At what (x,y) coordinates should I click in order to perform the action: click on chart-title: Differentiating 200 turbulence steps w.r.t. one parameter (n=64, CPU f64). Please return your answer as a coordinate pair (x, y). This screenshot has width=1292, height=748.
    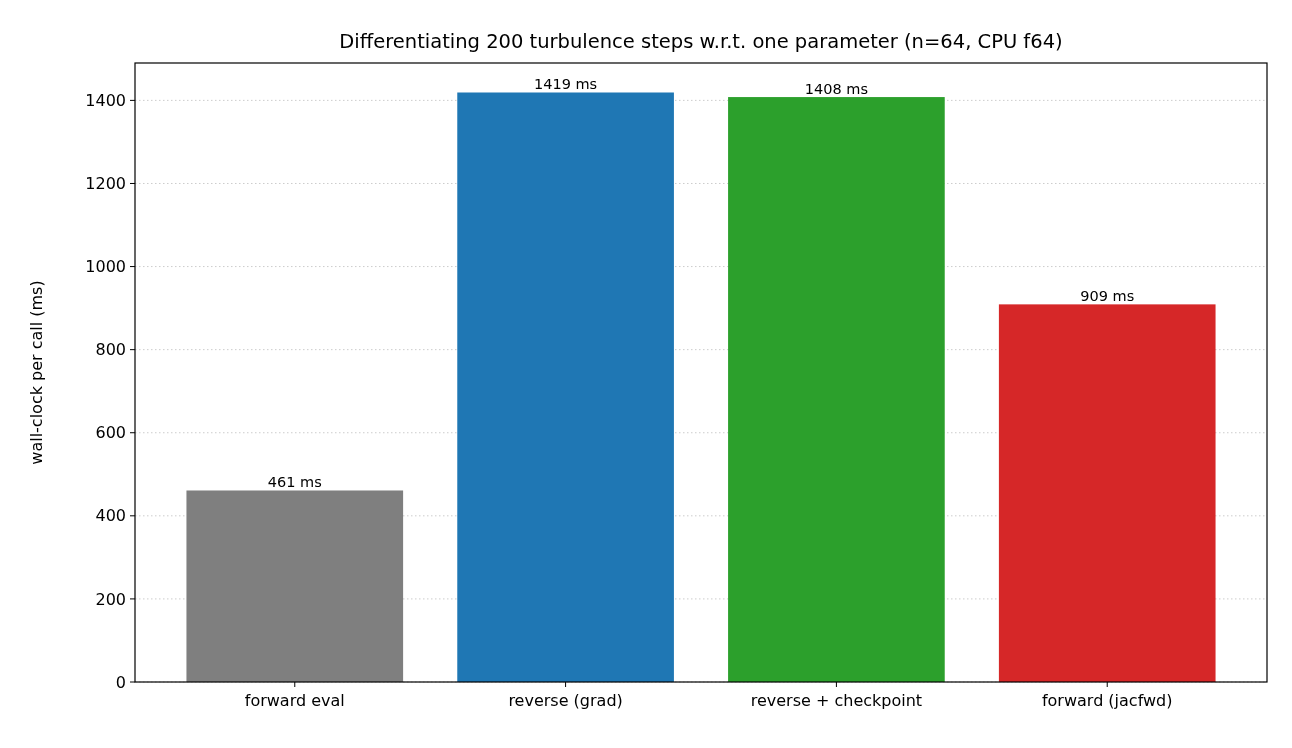
    Looking at the image, I should click on (701, 41).